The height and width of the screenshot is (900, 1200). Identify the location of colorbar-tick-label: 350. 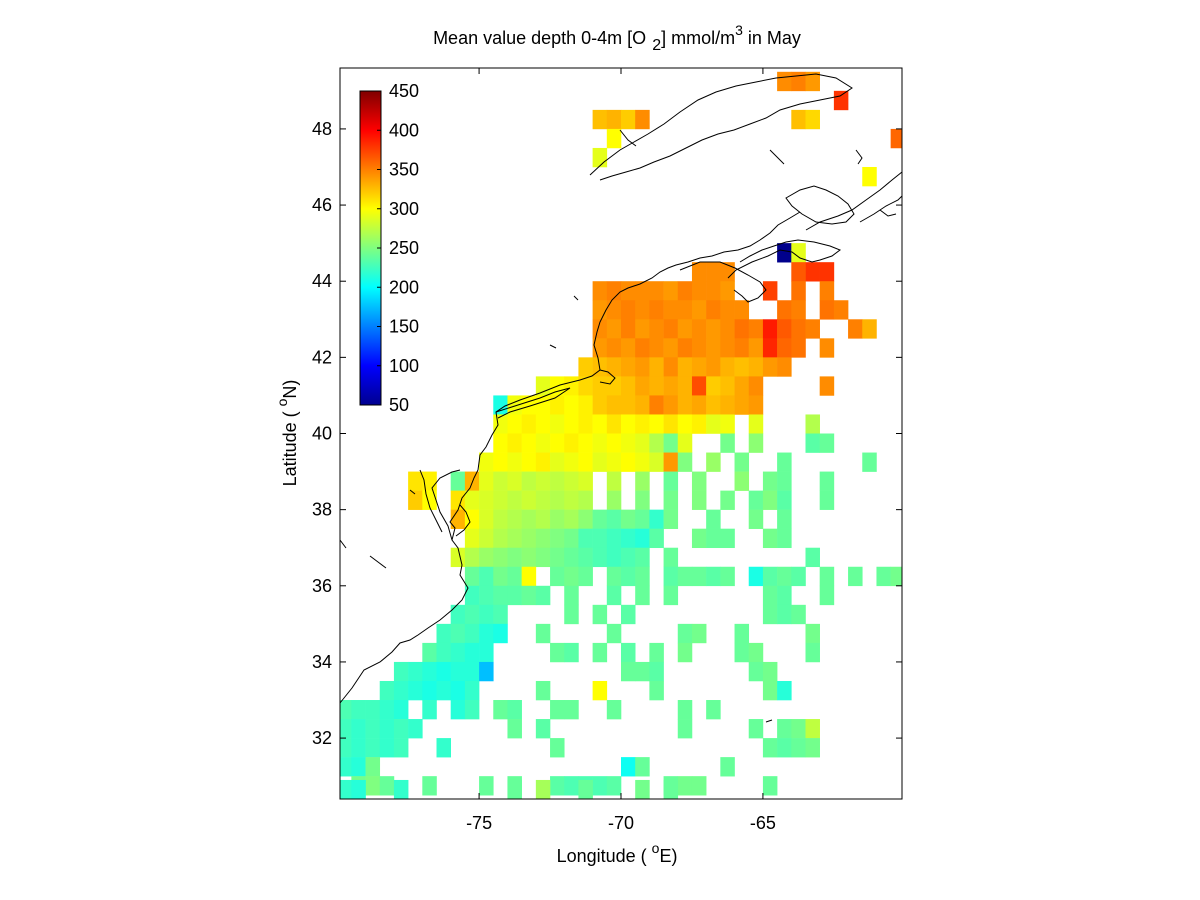
(404, 170).